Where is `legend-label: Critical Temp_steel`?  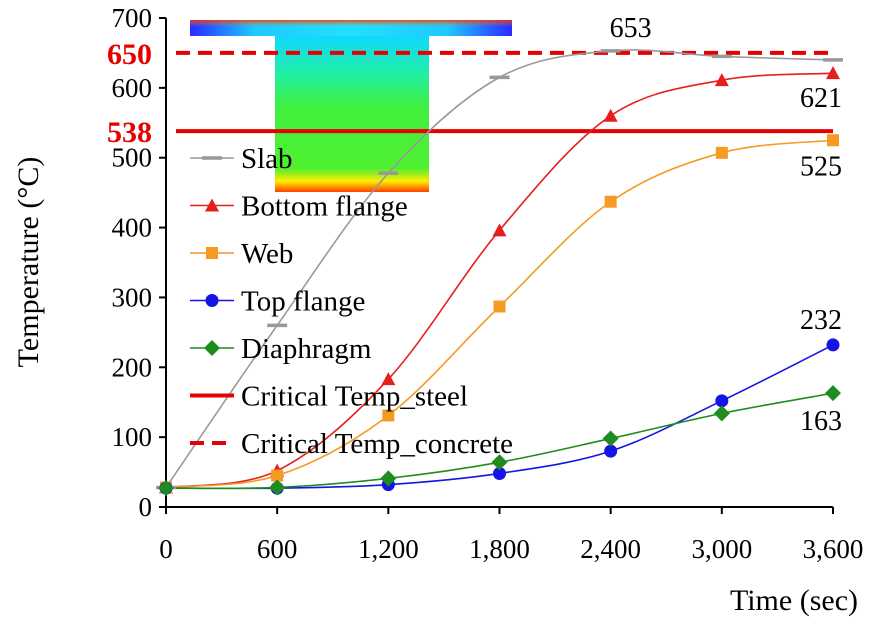 legend-label: Critical Temp_steel is located at coordinates (354, 397).